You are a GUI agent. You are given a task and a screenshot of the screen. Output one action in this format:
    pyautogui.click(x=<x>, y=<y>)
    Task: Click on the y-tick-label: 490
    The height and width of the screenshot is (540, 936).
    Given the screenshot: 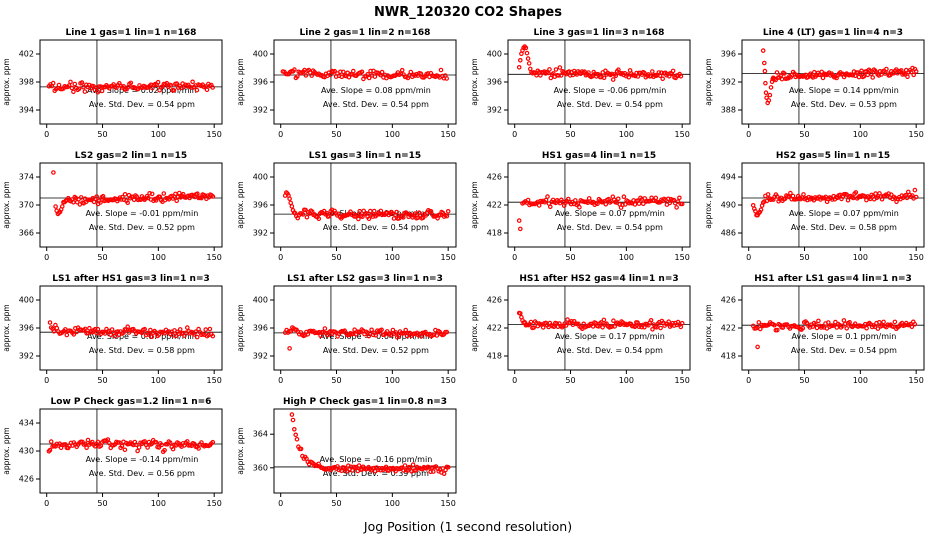 What is the action you would take?
    pyautogui.click(x=728, y=205)
    